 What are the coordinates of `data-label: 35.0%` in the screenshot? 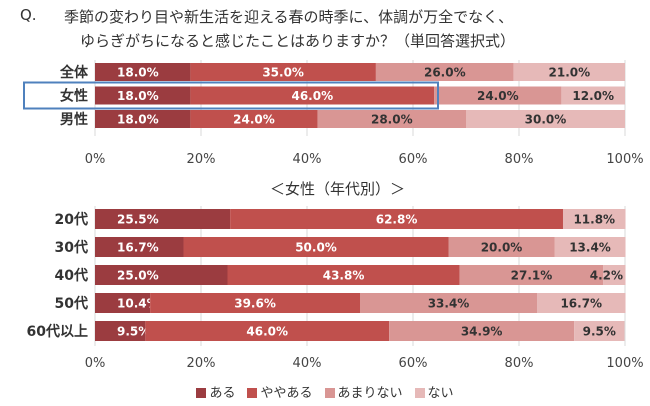 It's located at (283, 73).